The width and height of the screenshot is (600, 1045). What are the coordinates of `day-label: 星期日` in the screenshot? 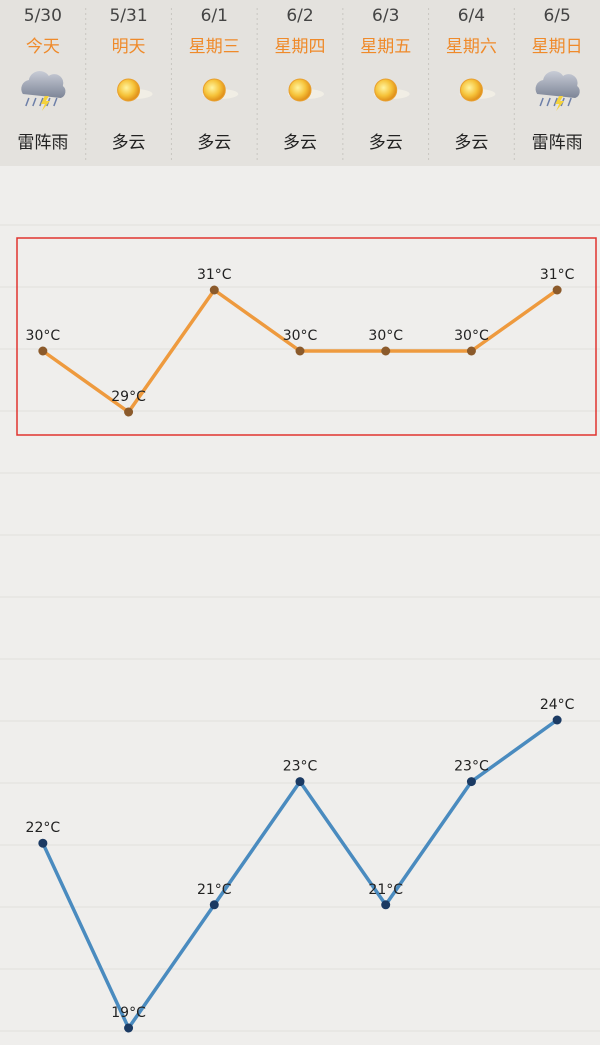 It's located at (557, 47).